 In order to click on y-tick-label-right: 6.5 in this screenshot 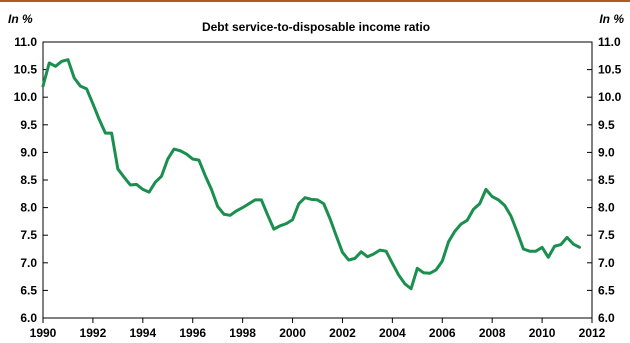, I will do `click(606, 290)`.